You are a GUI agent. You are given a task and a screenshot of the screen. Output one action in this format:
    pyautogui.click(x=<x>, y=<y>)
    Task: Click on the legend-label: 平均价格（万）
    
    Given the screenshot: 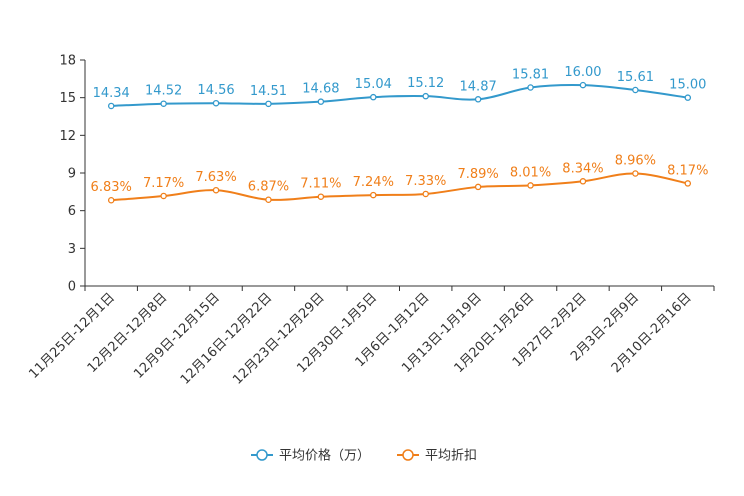 What is the action you would take?
    pyautogui.click(x=324, y=456)
    